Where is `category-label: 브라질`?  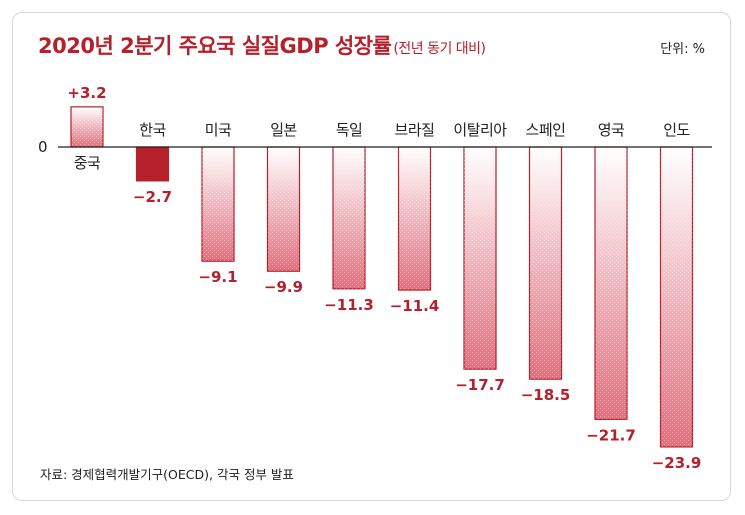 category-label: 브라질 is located at coordinates (415, 130).